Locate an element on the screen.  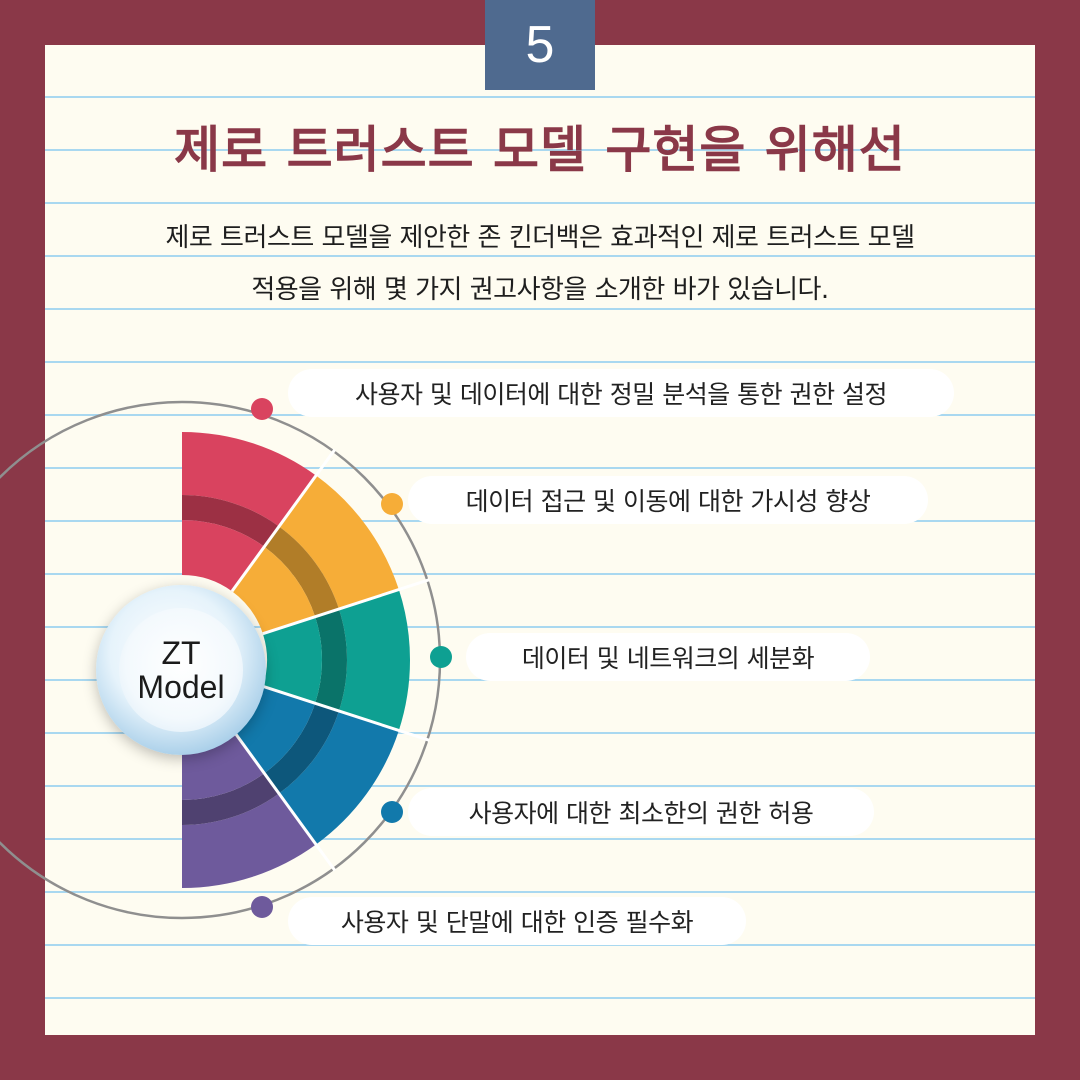
page-title: 제로 트러스트 모델 구현을 위해선 is located at coordinates (540, 150).